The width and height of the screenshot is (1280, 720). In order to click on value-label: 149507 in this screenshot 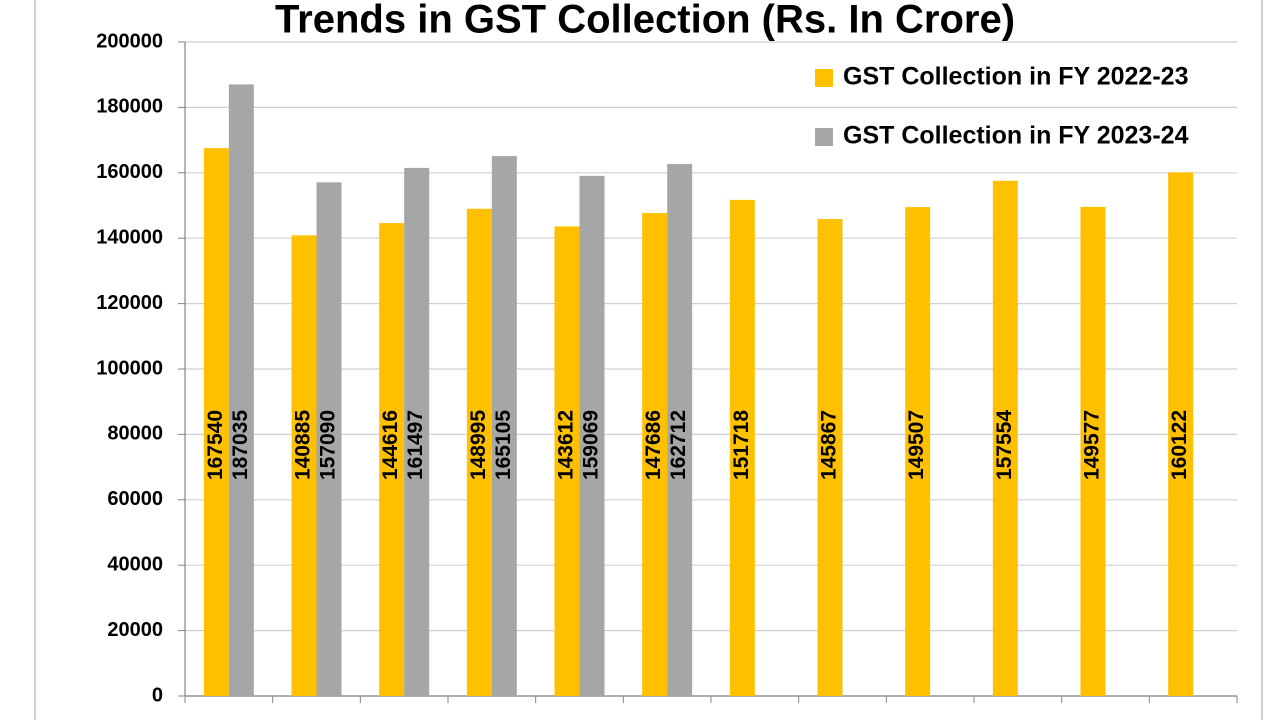, I will do `click(916, 445)`.